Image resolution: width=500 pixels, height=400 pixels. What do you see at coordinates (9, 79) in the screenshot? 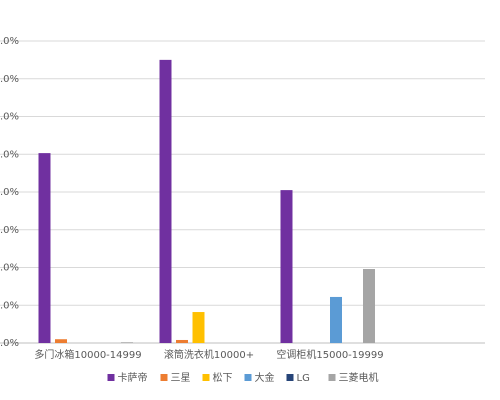
I see `y-tick-label: 70.0%` at bounding box center [9, 79].